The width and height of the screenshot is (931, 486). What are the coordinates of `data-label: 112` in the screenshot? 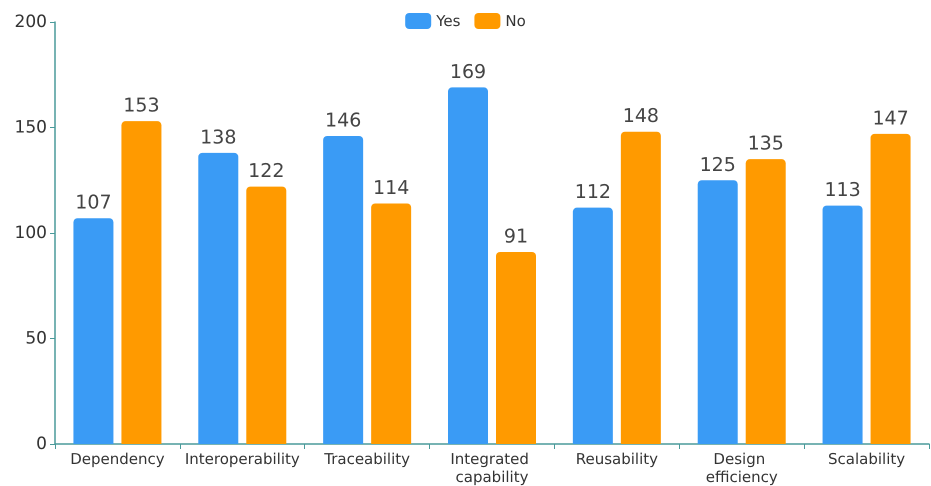 It's located at (592, 192).